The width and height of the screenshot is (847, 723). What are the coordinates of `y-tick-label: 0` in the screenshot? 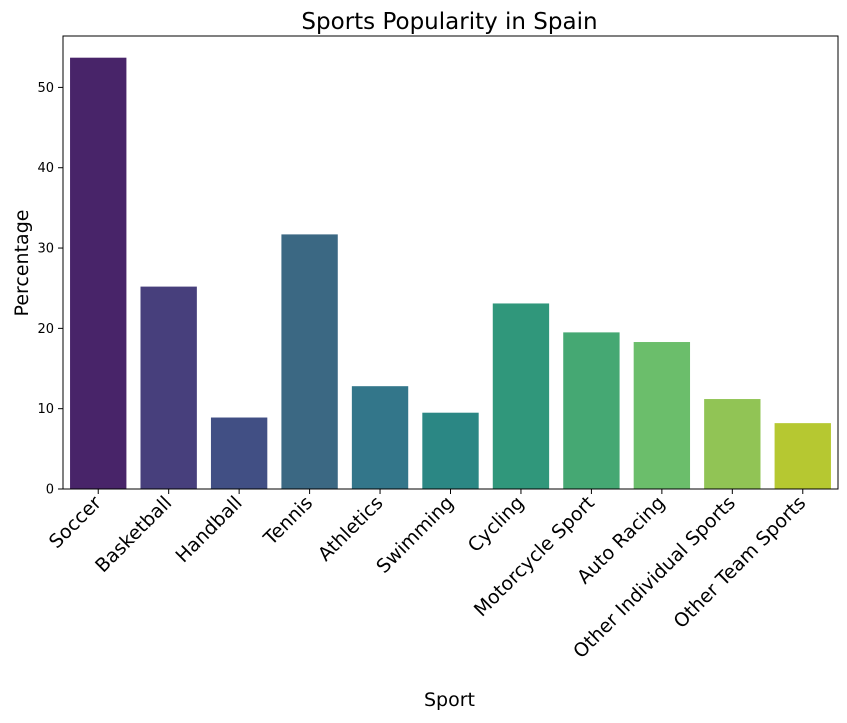 It's located at (50, 490).